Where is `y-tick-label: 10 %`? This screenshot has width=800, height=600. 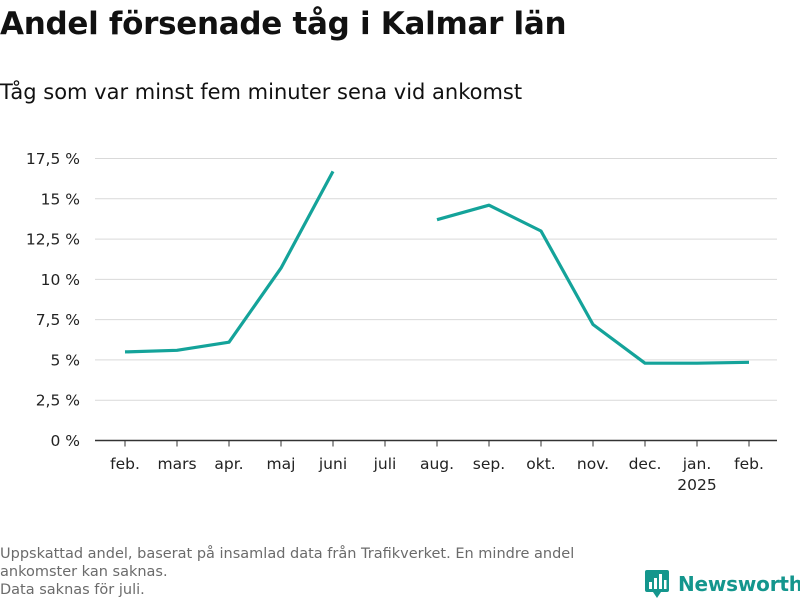 y-tick-label: 10 % is located at coordinates (60, 280).